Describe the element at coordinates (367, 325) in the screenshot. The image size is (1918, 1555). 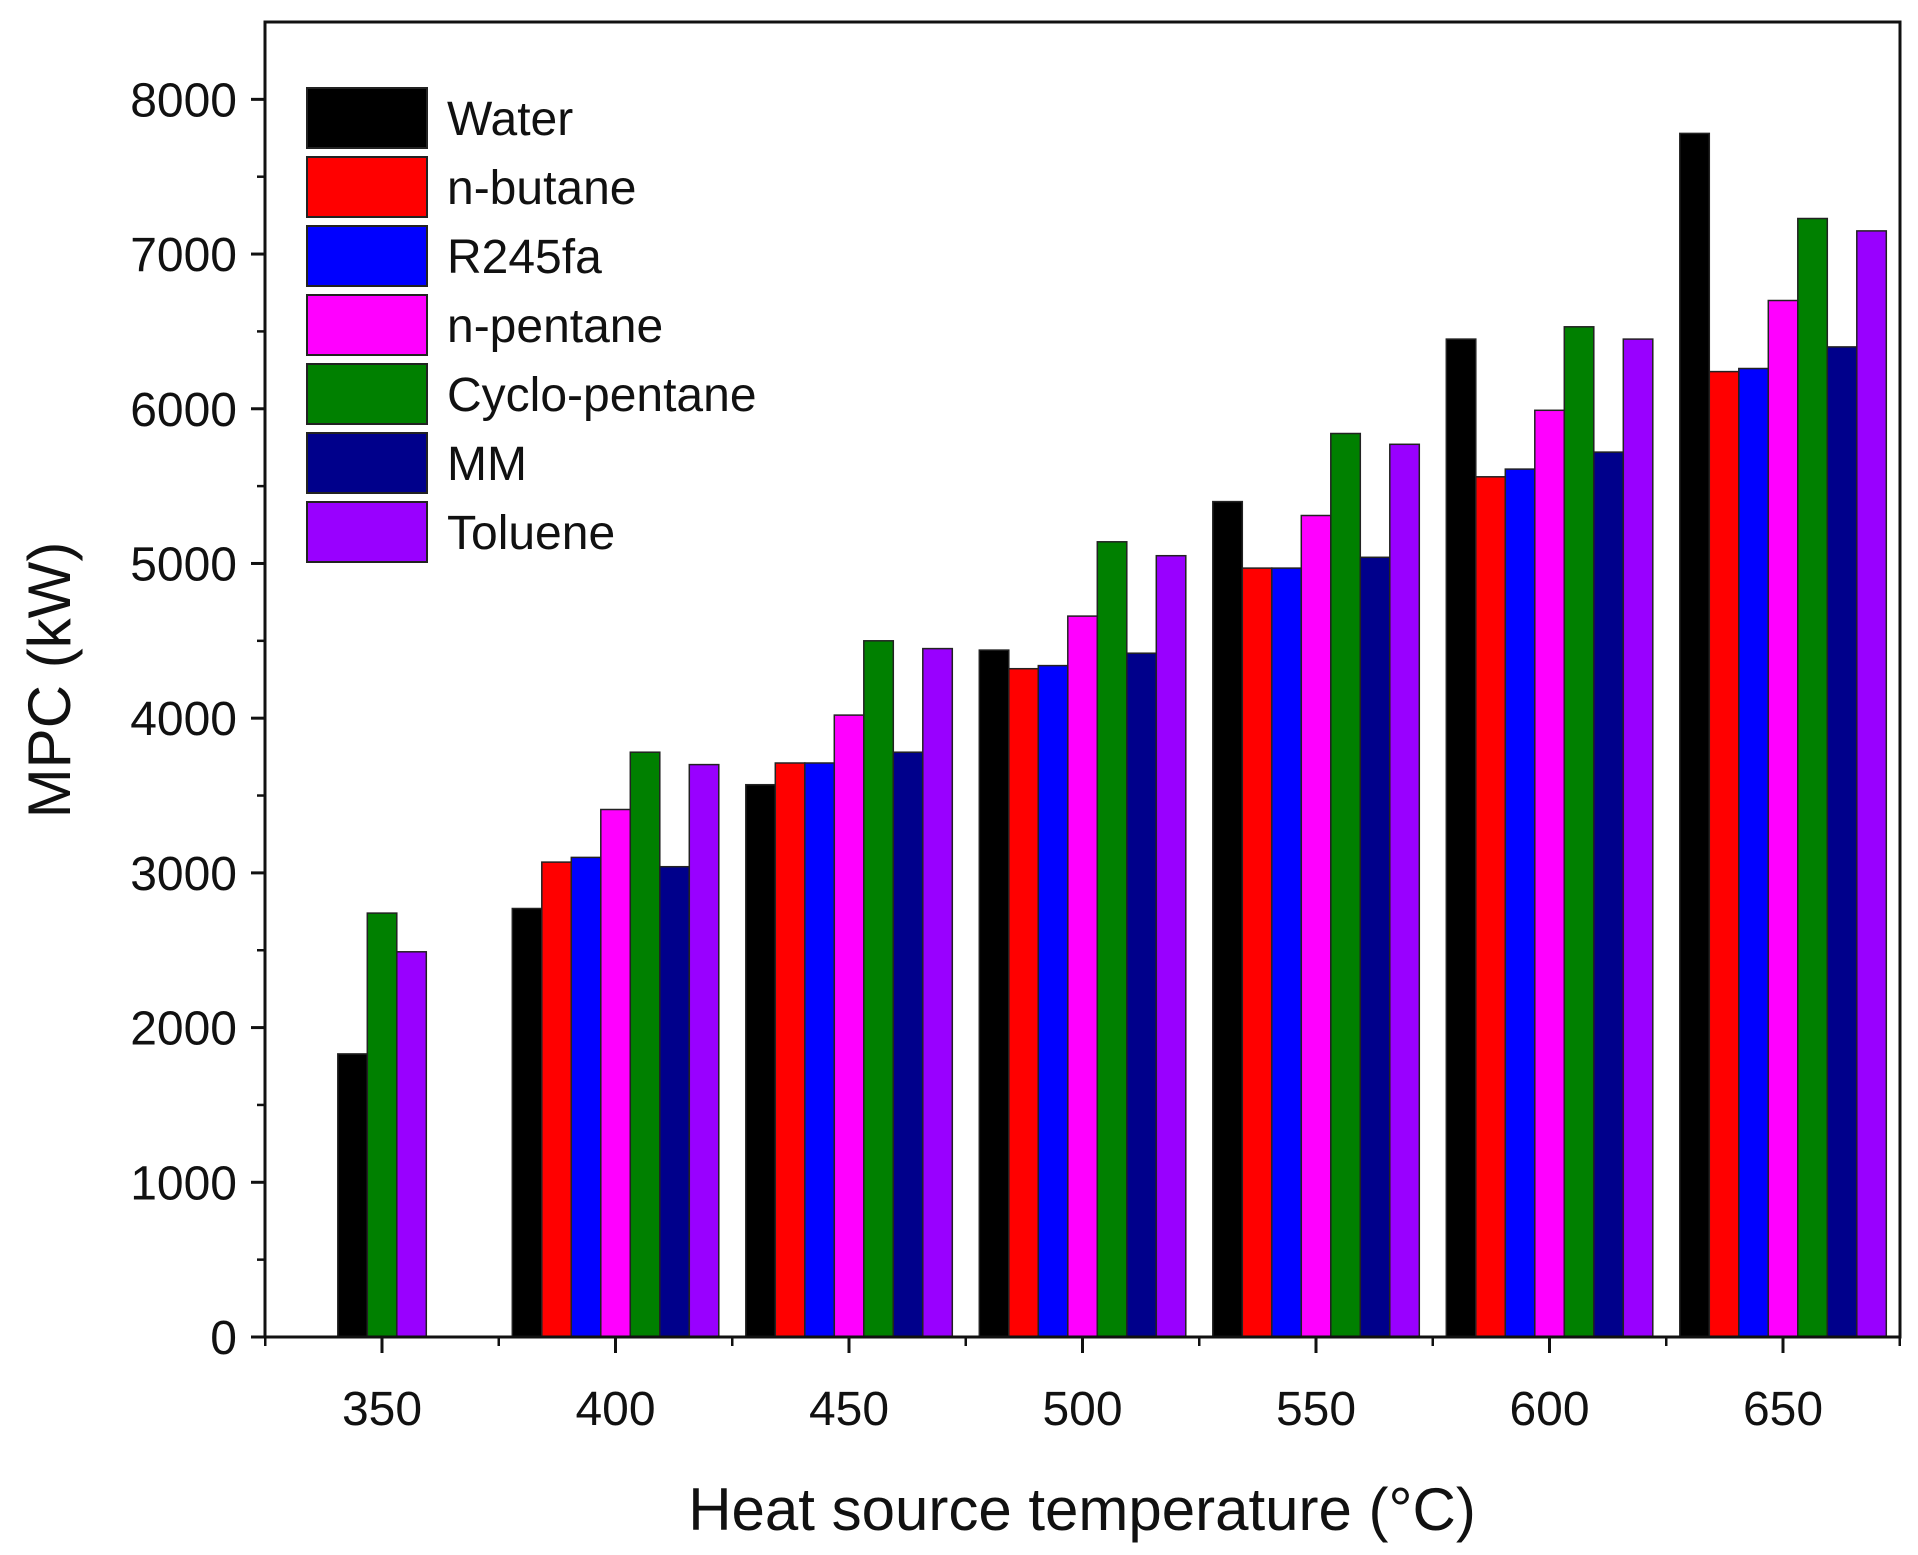
I see `legend-swatch-n-pentane` at that location.